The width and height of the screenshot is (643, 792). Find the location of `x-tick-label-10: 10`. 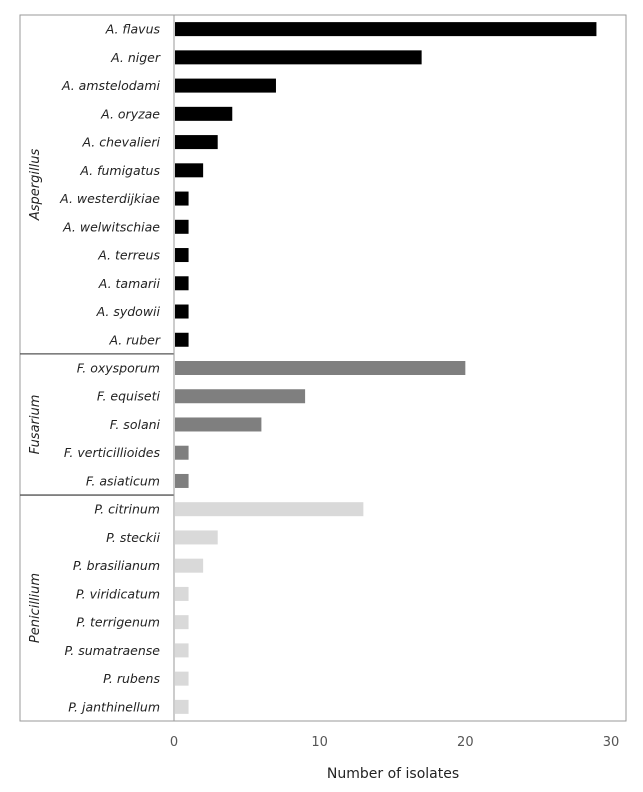

x-tick-label-10: 10 is located at coordinates (319, 742).